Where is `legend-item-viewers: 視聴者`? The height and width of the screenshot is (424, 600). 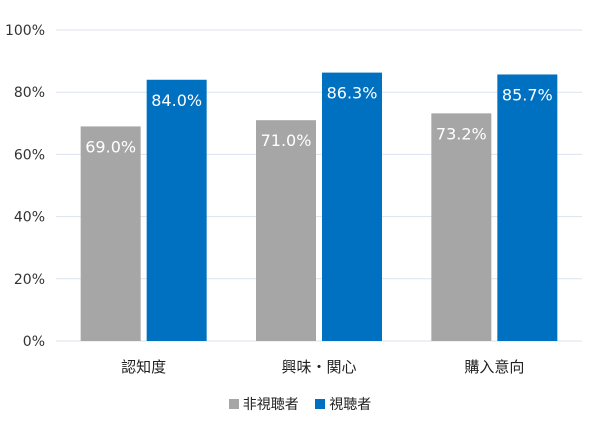
legend-item-viewers: 視聴者 is located at coordinates (343, 404).